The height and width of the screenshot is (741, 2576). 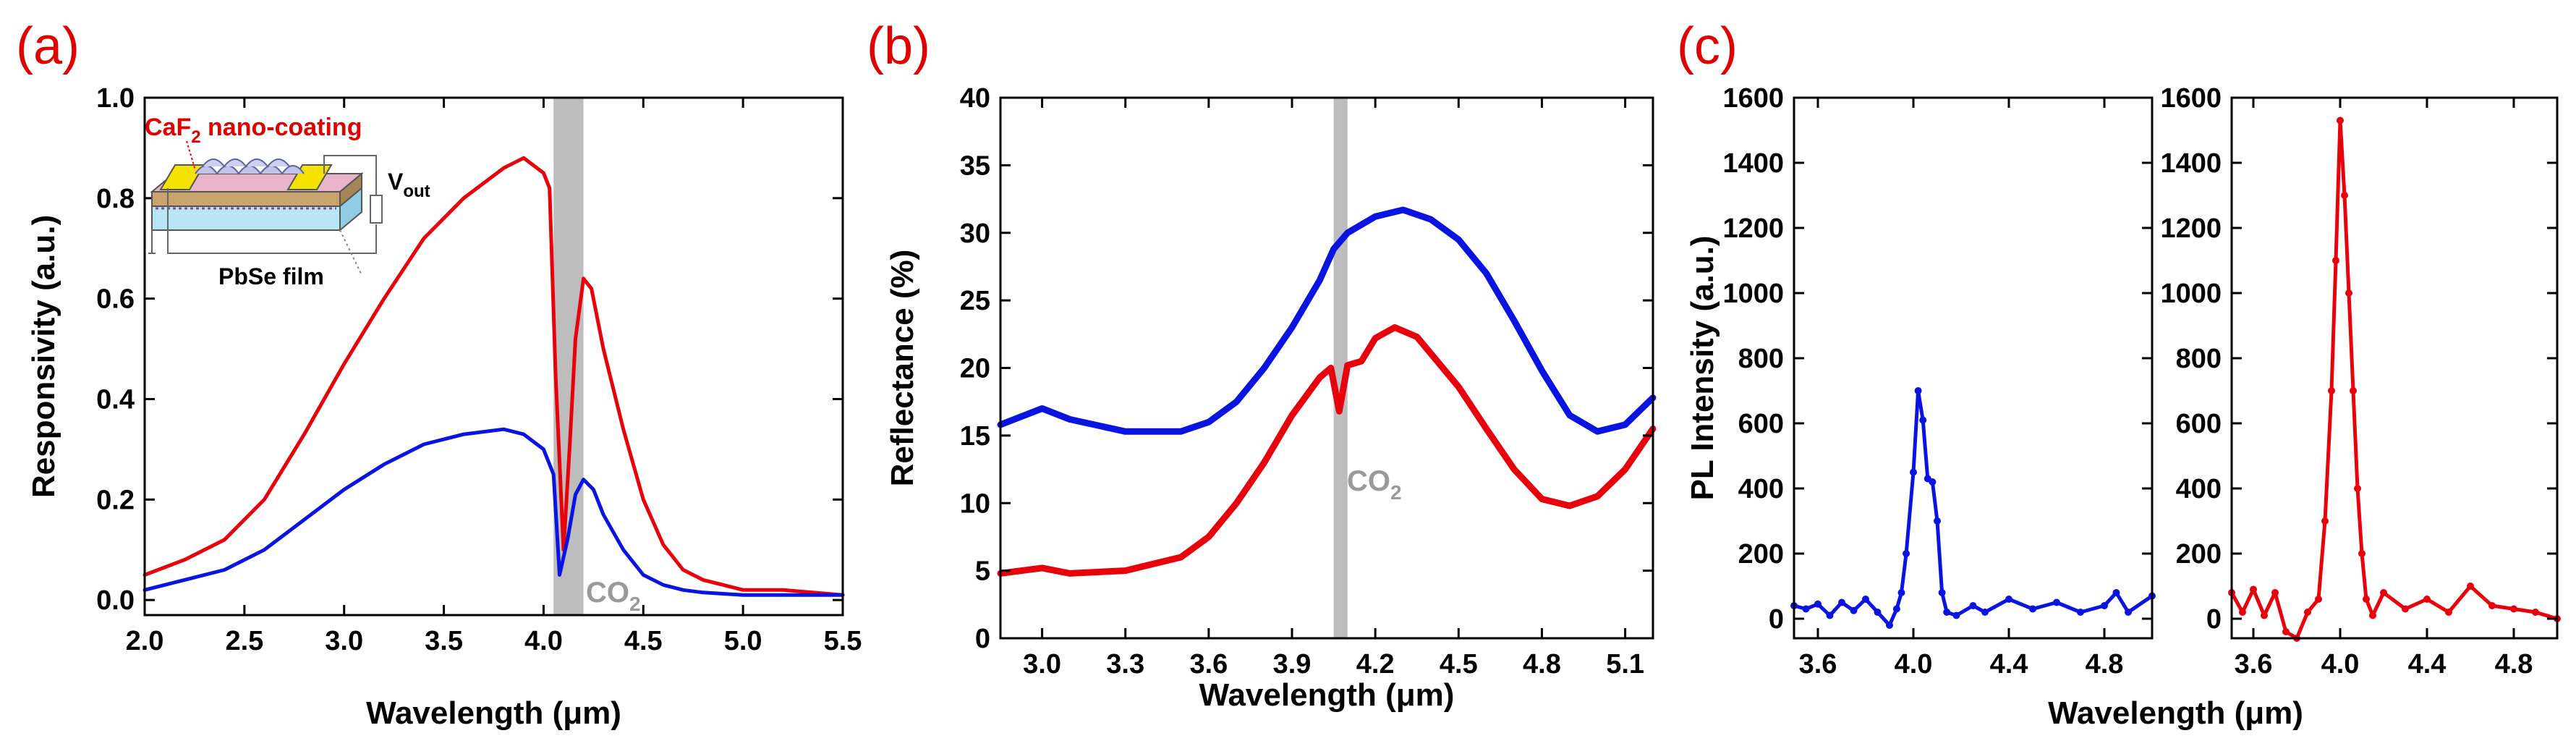 What do you see at coordinates (2427, 664) in the screenshot?
I see `x-tick-label: 4.4` at bounding box center [2427, 664].